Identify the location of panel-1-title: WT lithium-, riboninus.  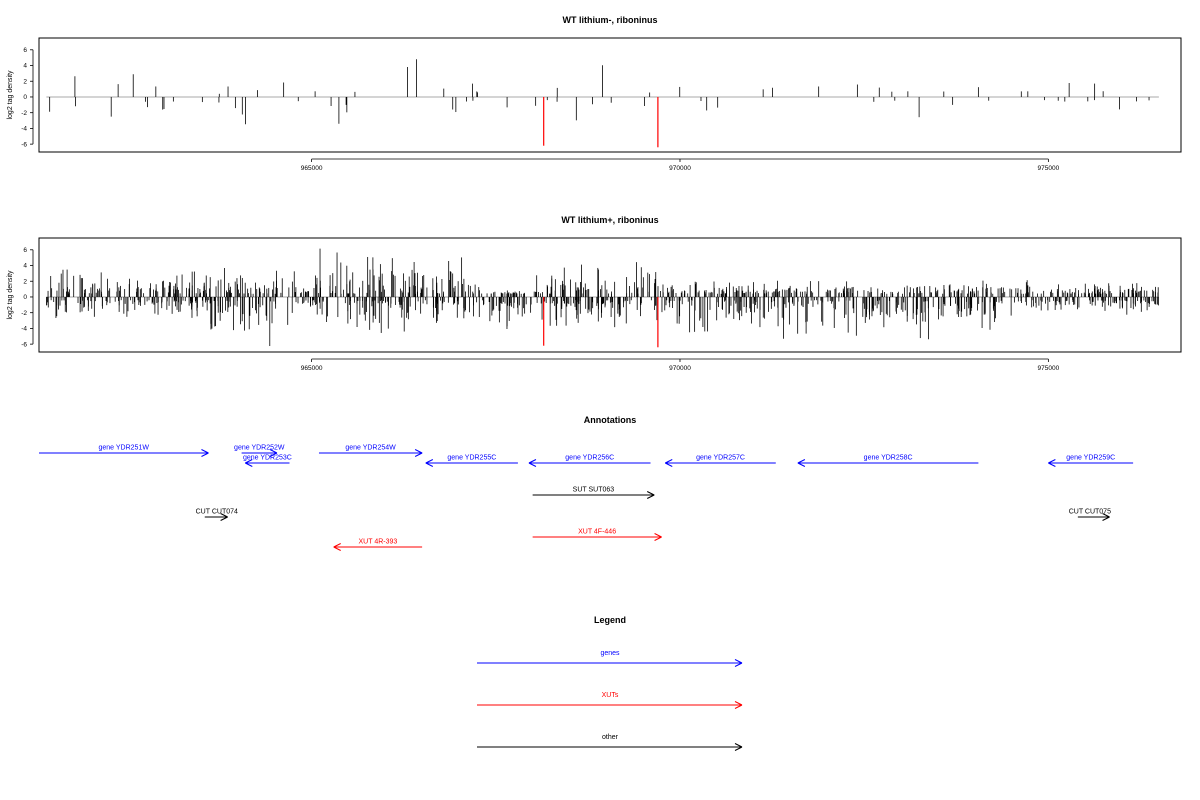
(610, 20).